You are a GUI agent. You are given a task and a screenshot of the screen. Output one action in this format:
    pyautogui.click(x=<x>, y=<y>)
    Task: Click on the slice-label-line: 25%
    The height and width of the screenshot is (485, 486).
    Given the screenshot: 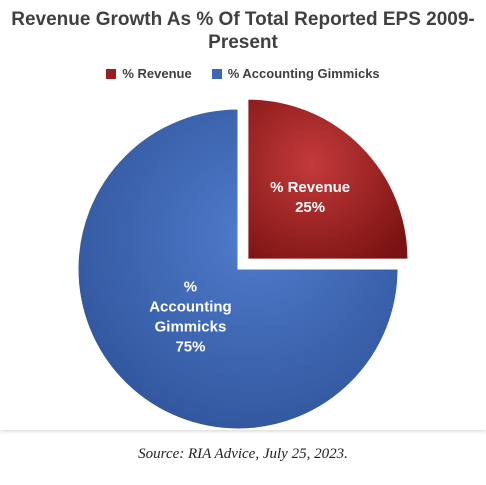 What is the action you would take?
    pyautogui.click(x=310, y=207)
    